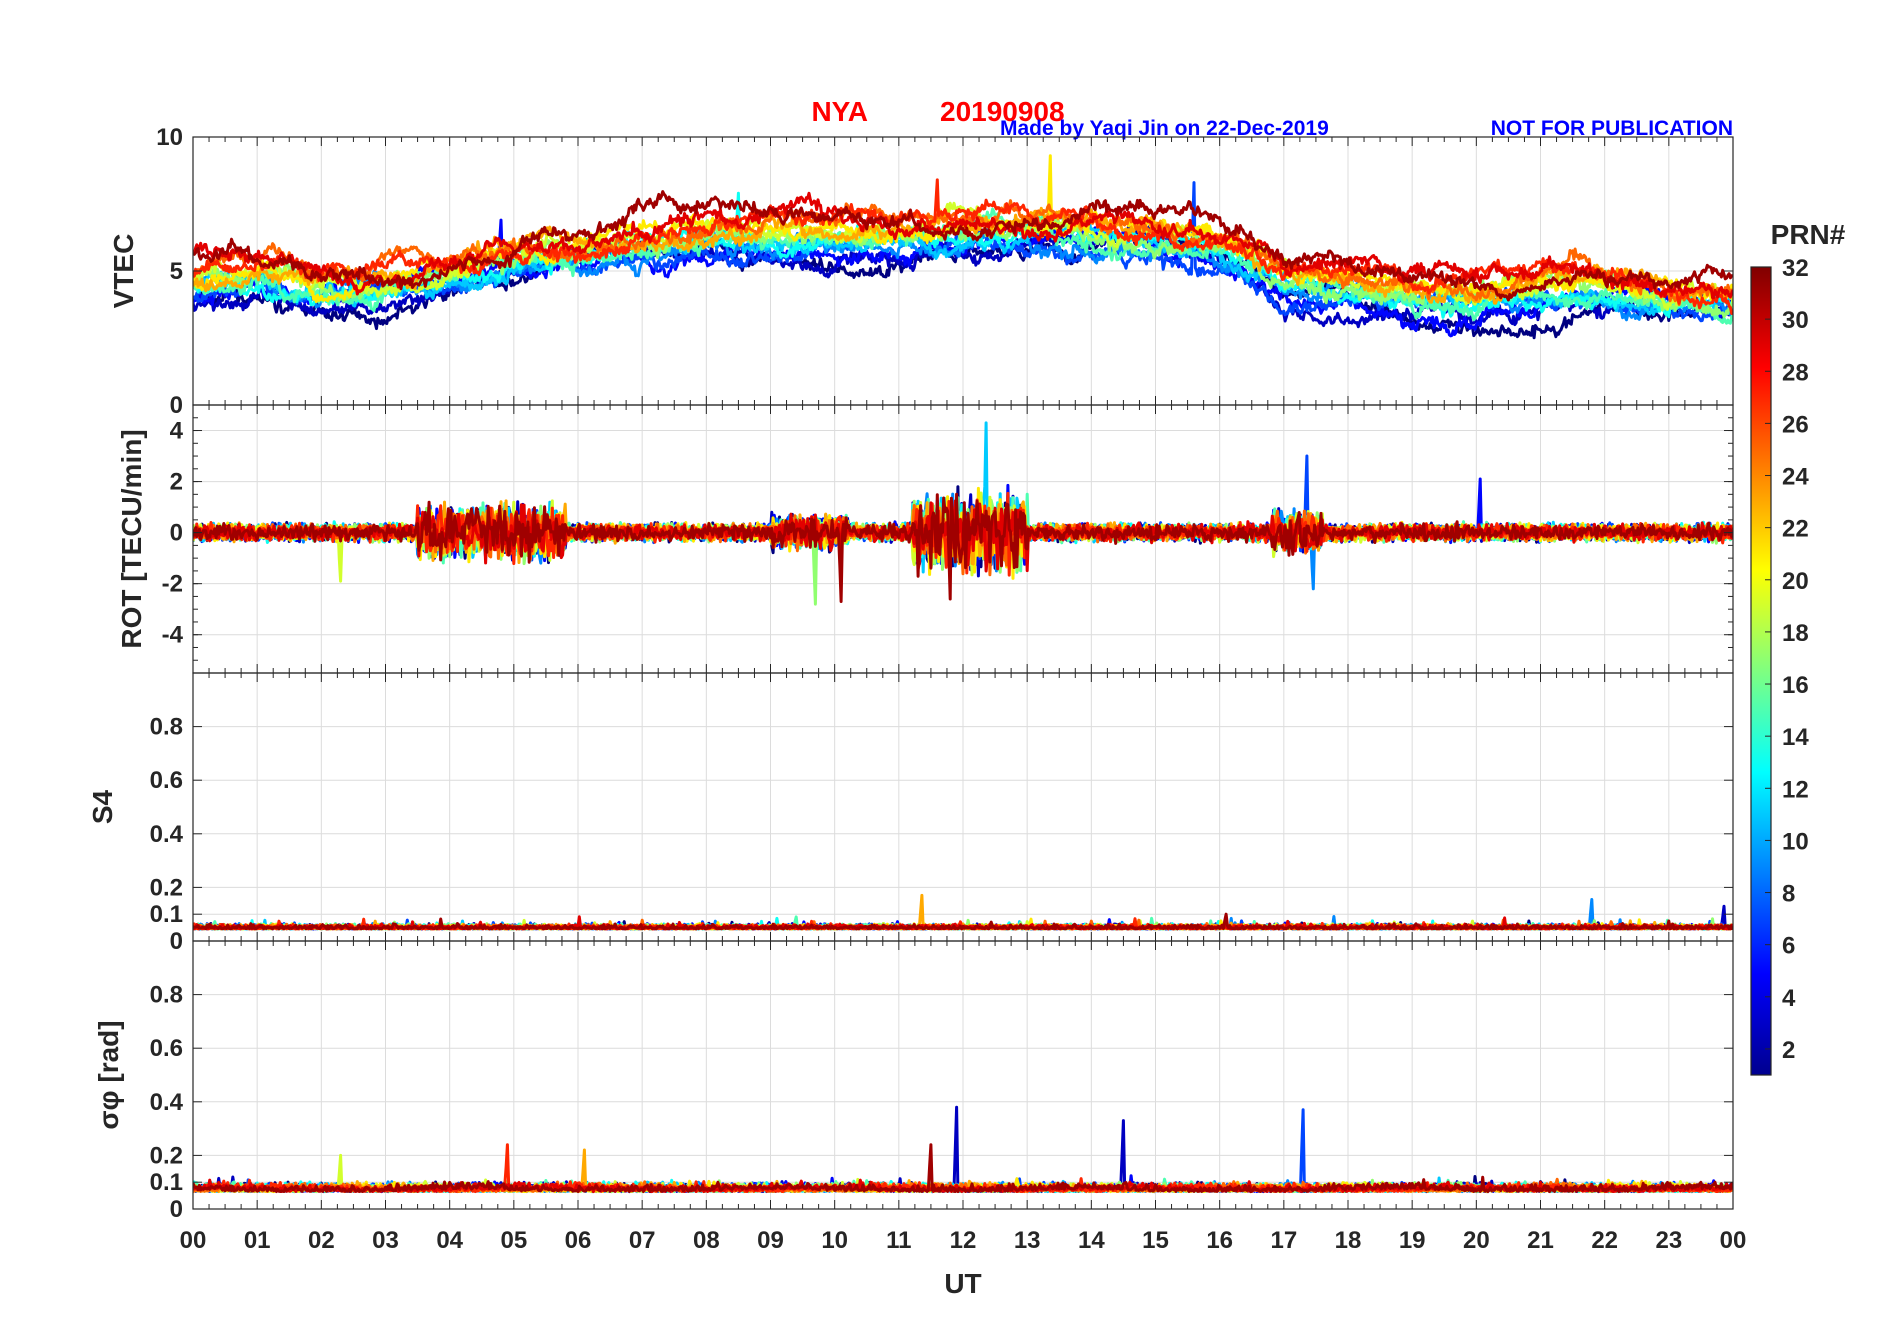 This screenshot has width=1902, height=1335. I want to click on x-axis-label: UT, so click(962, 1283).